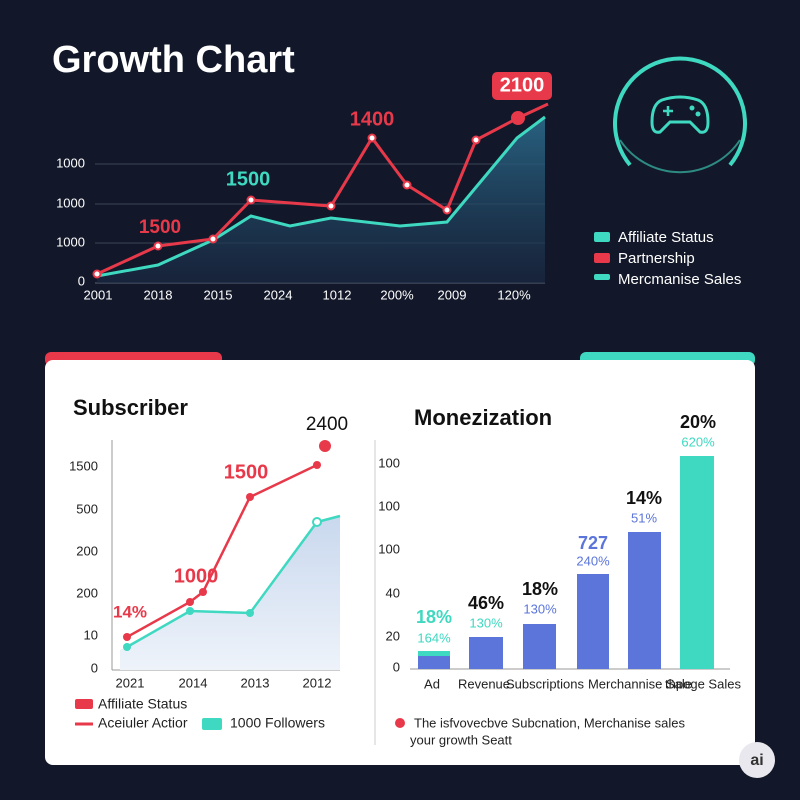 The image size is (800, 800). Describe the element at coordinates (70, 221) in the screenshot. I see `y-labels: 1000 1000 1000 0` at that location.